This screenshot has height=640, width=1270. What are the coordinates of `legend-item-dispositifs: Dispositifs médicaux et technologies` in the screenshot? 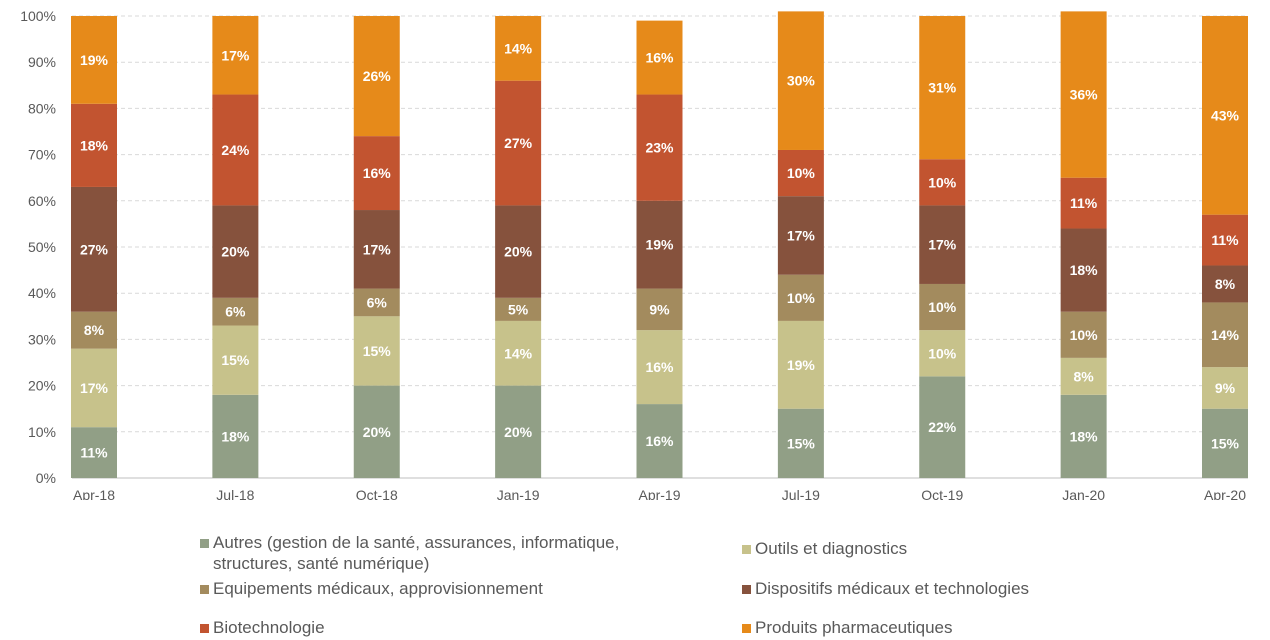 It's located at (885, 588).